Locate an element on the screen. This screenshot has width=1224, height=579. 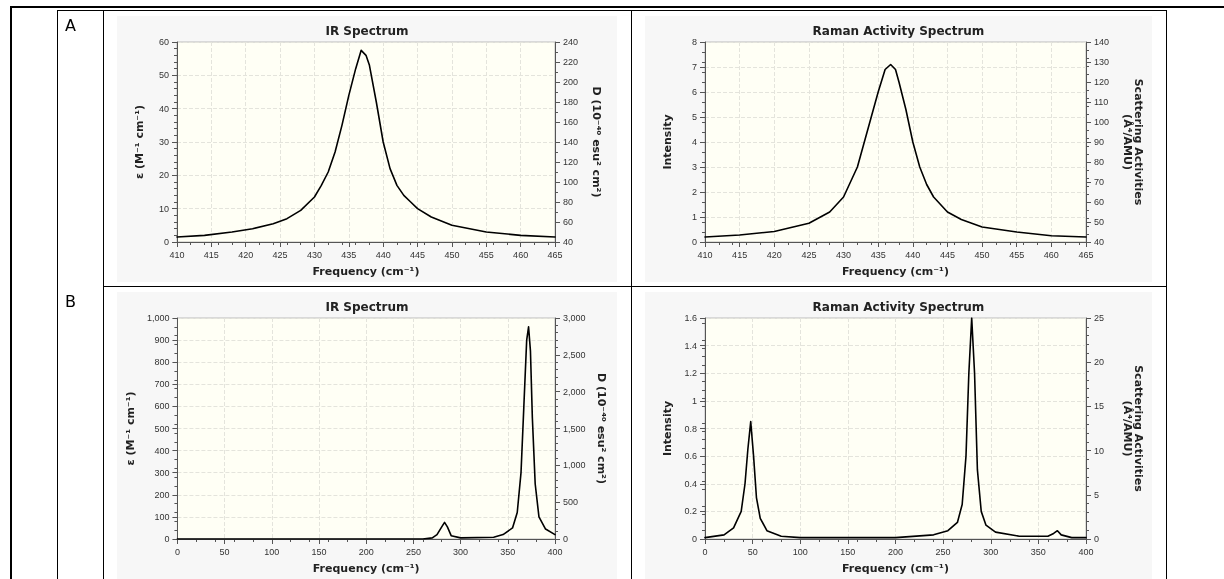
y-tick-label: 3 is located at coordinates (694, 167).